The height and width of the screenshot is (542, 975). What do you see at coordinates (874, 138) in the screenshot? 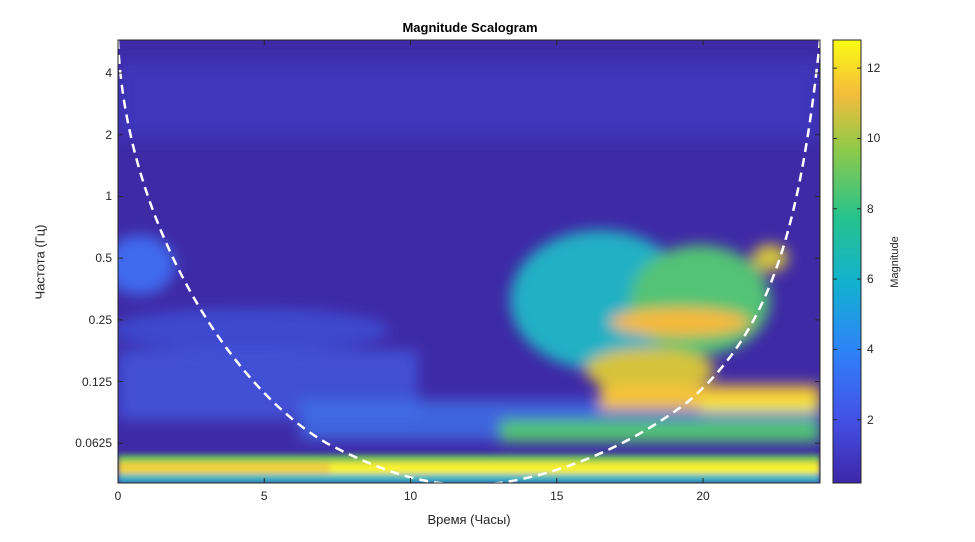
I see `colorbar-tick-label: 10` at bounding box center [874, 138].